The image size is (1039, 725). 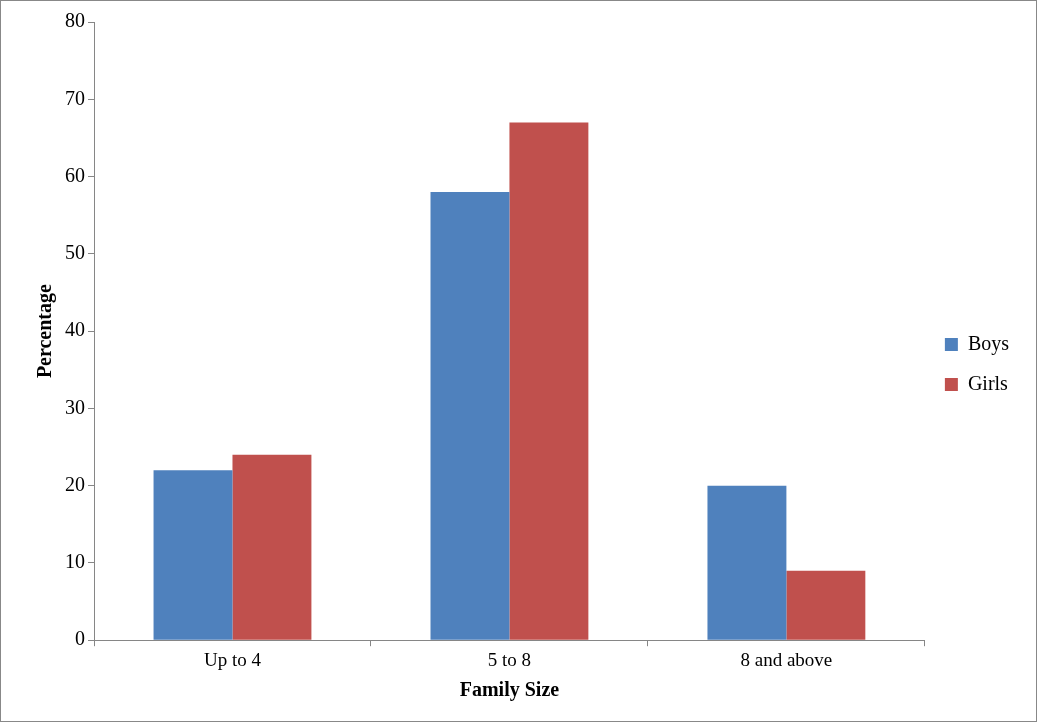 I want to click on y-tick-label: 30, so click(x=75, y=406).